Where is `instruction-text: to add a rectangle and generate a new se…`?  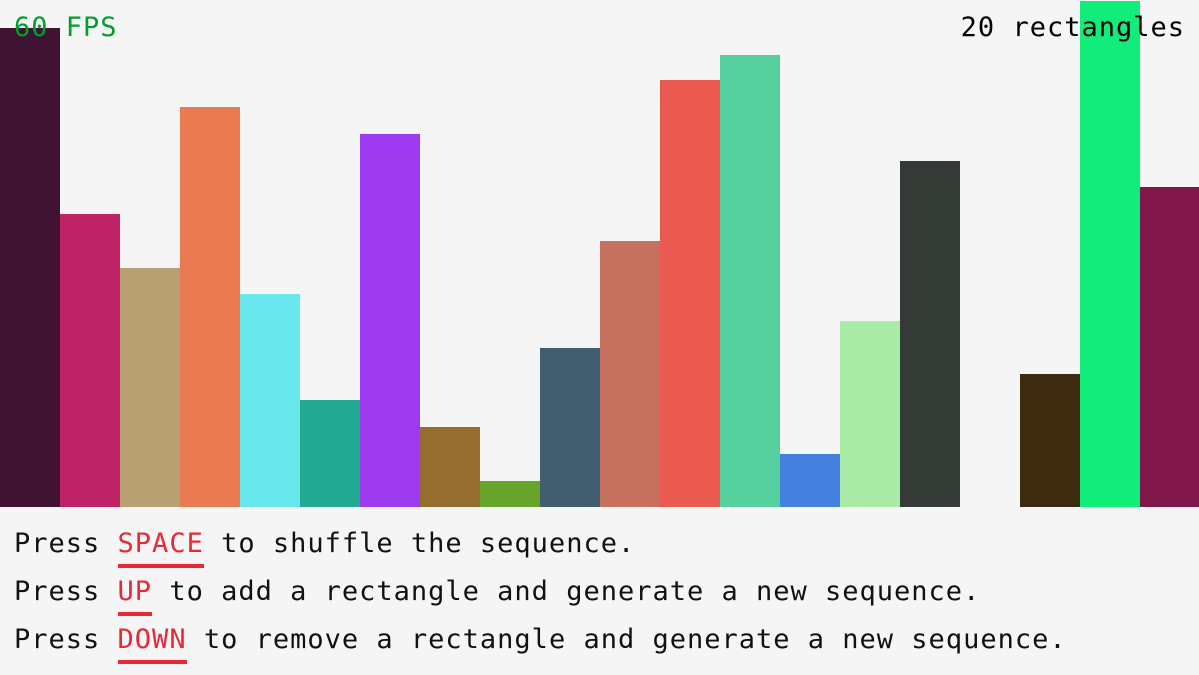 instruction-text: to add a rectangle and generate a new se… is located at coordinates (566, 591).